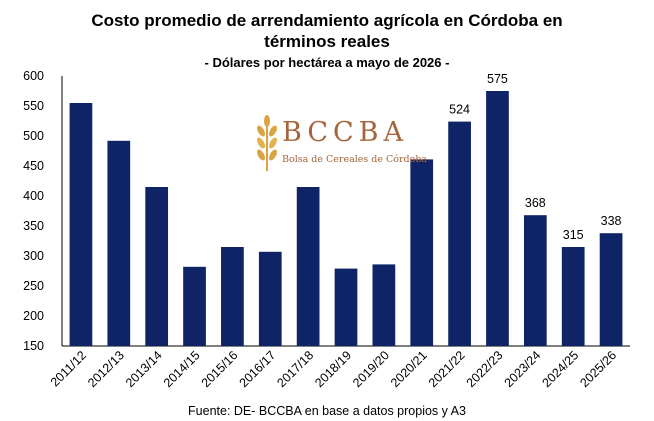  I want to click on x-tick-label: 2017/18, so click(295, 369).